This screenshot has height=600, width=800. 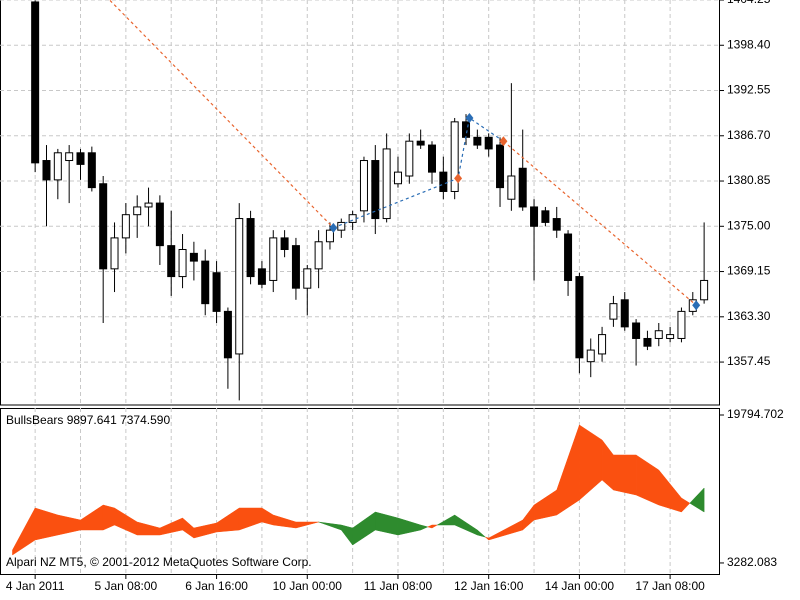 What do you see at coordinates (398, 586) in the screenshot?
I see `x-tick-label: 11 Jan 08:00` at bounding box center [398, 586].